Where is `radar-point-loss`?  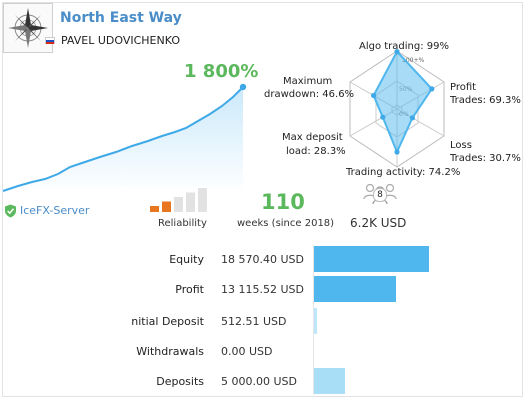
radar-point-loss is located at coordinates (412, 118).